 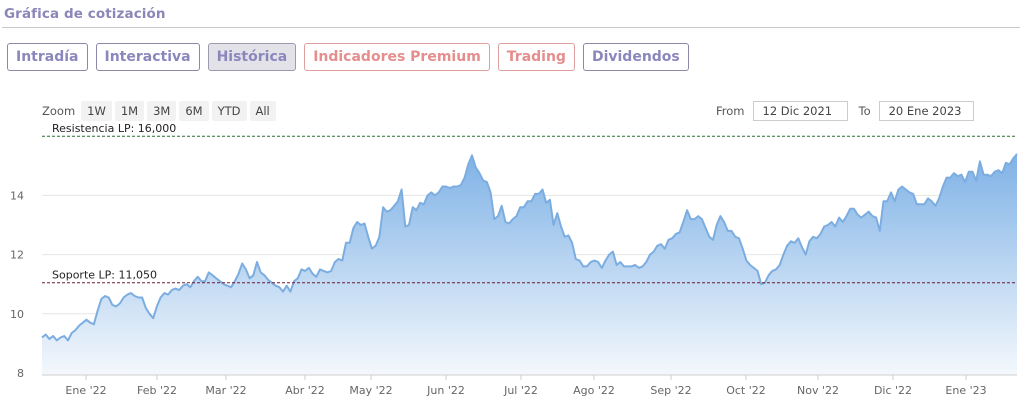 I want to click on to-date-input: 20 Ene 2023, so click(x=926, y=111).